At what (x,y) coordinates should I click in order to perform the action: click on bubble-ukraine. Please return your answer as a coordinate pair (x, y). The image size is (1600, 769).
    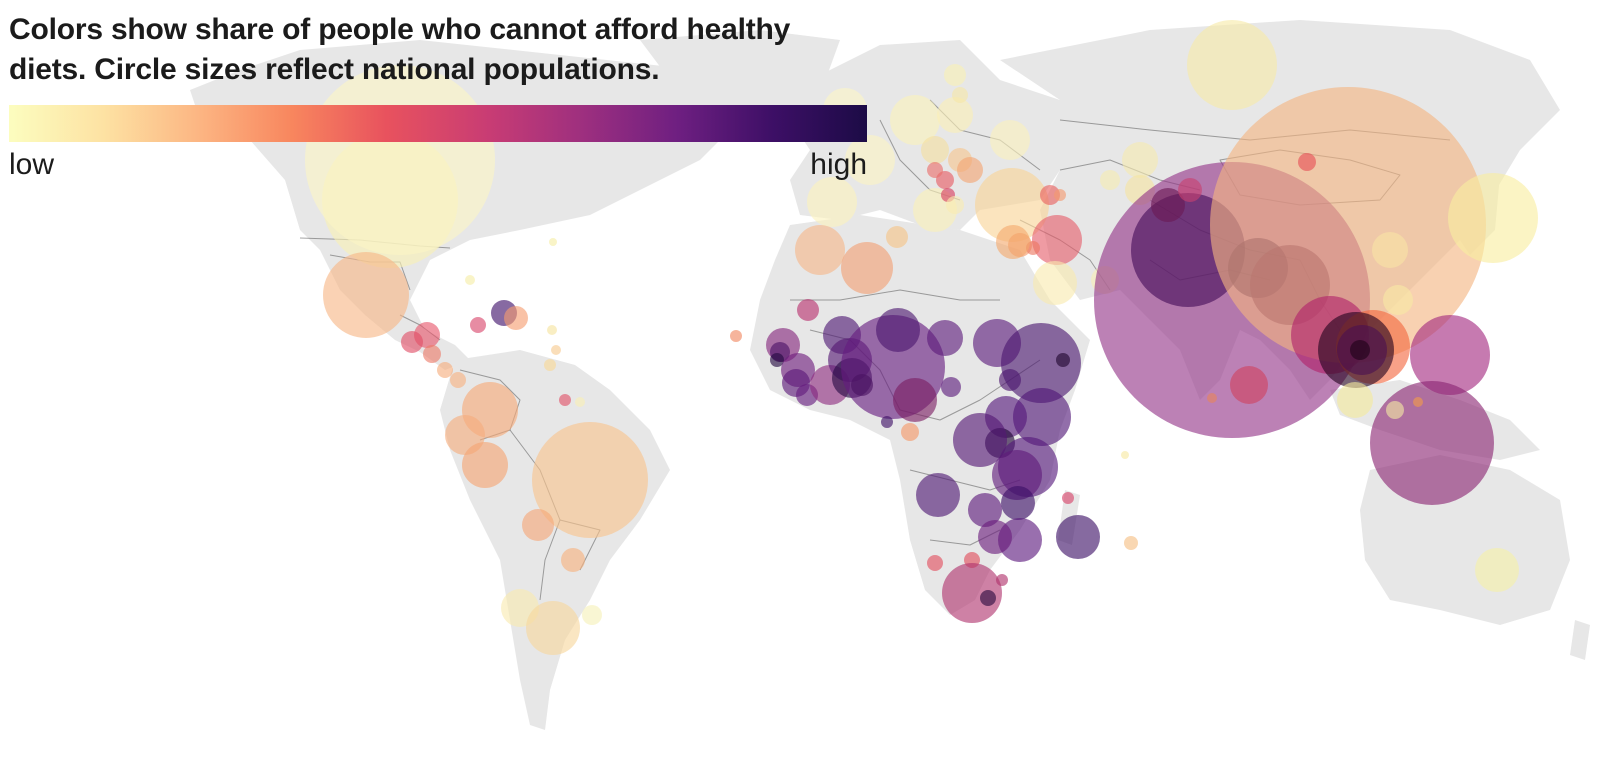
    Looking at the image, I should click on (1010, 140).